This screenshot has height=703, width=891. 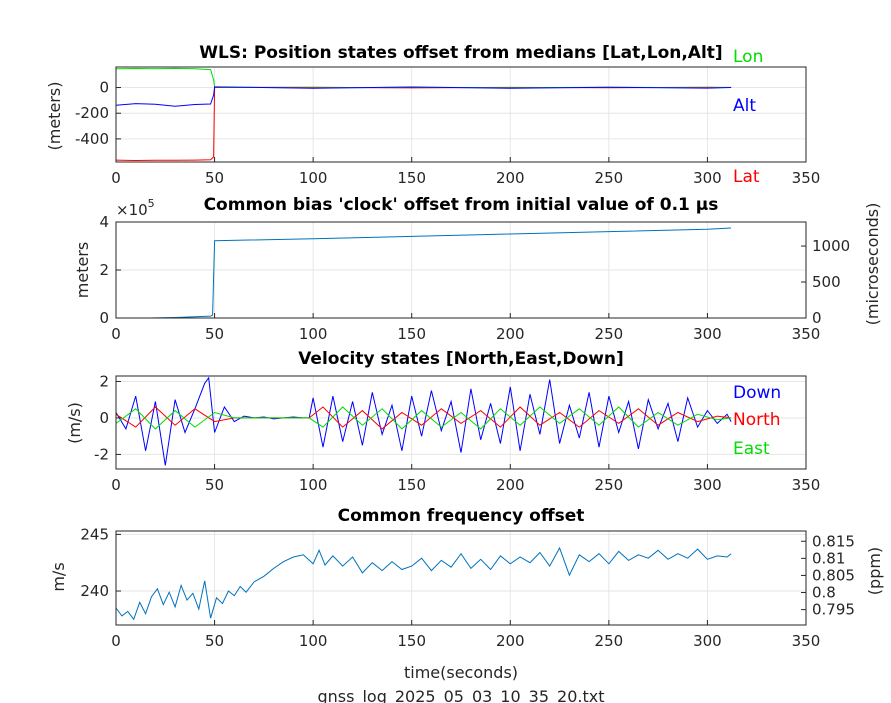 What do you see at coordinates (757, 420) in the screenshot?
I see `legend-north: North` at bounding box center [757, 420].